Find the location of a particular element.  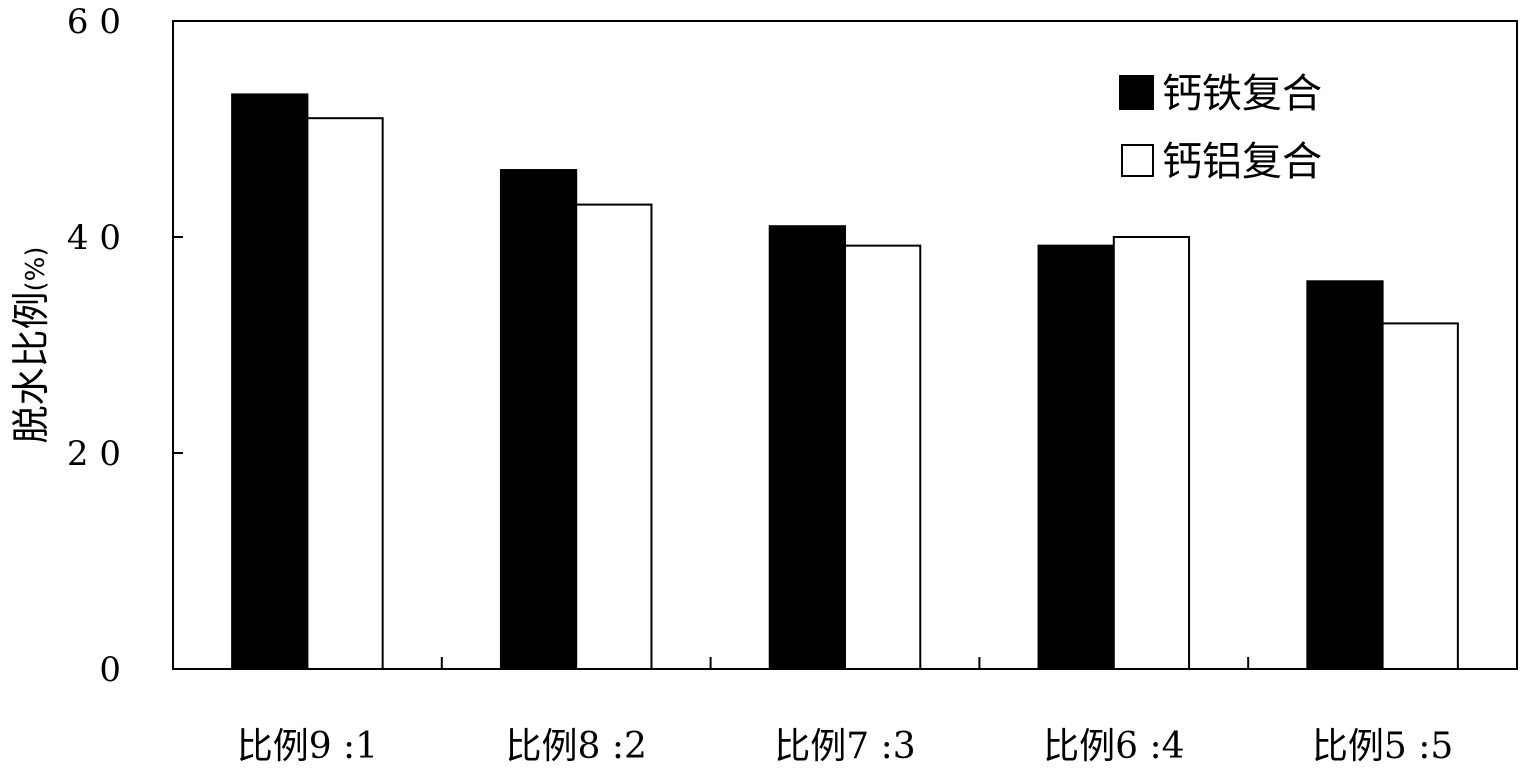

y-axis-title: 脱水比例(%) is located at coordinates (31, 344).